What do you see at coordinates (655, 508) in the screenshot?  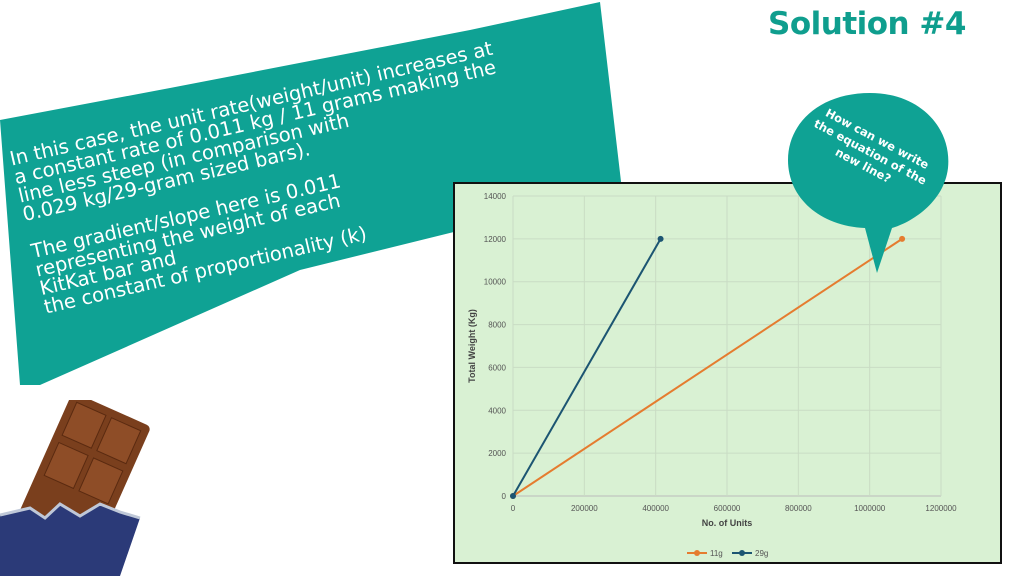 I see `x-tick-label: 400000` at bounding box center [655, 508].